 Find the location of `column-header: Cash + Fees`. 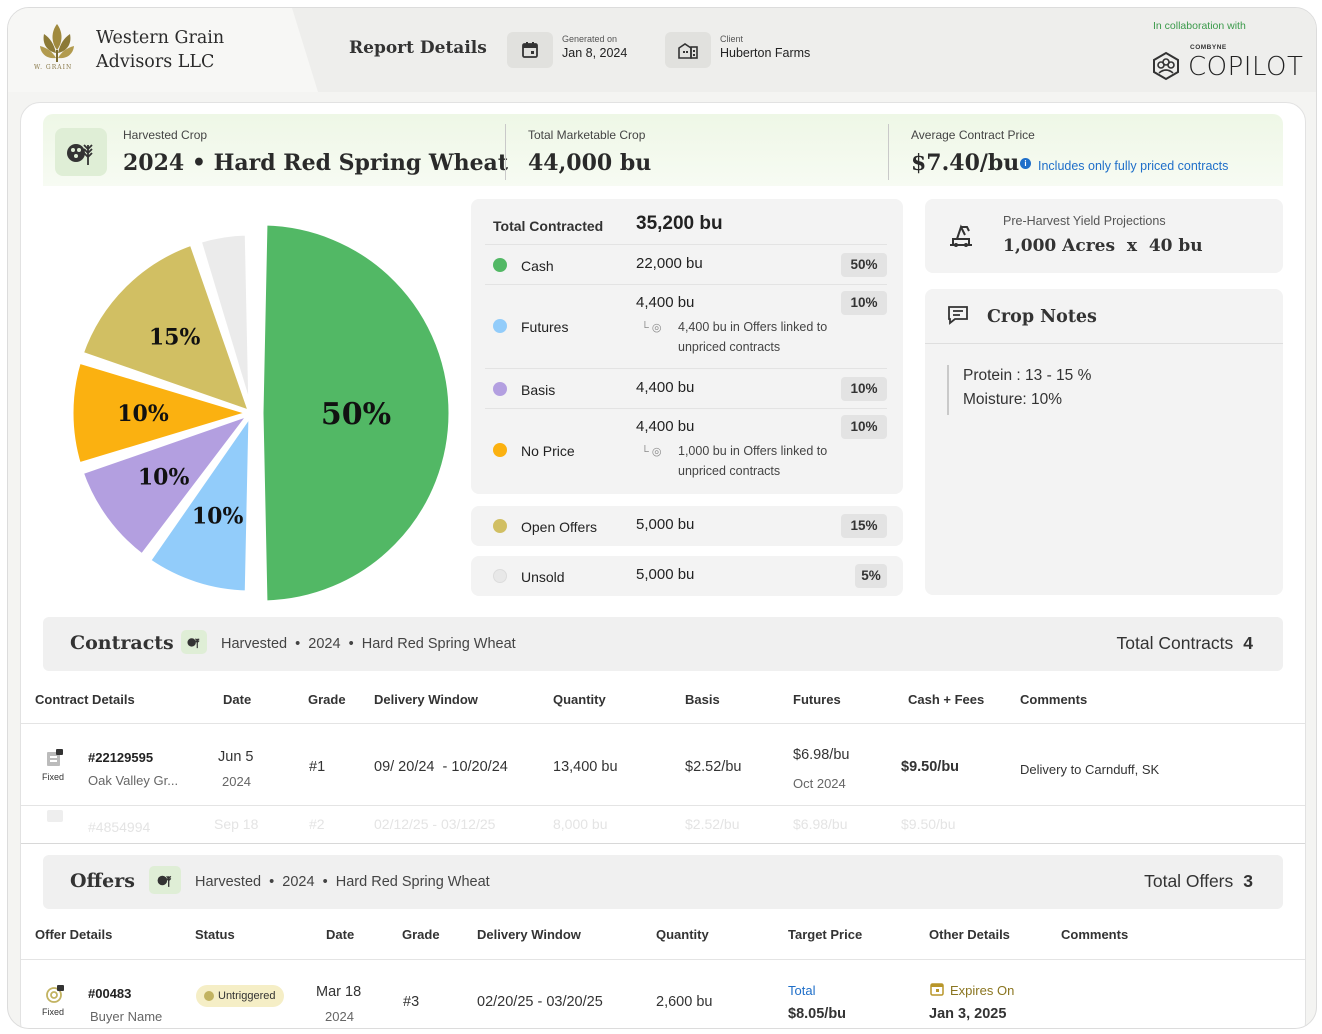

column-header: Cash + Fees is located at coordinates (946, 699).